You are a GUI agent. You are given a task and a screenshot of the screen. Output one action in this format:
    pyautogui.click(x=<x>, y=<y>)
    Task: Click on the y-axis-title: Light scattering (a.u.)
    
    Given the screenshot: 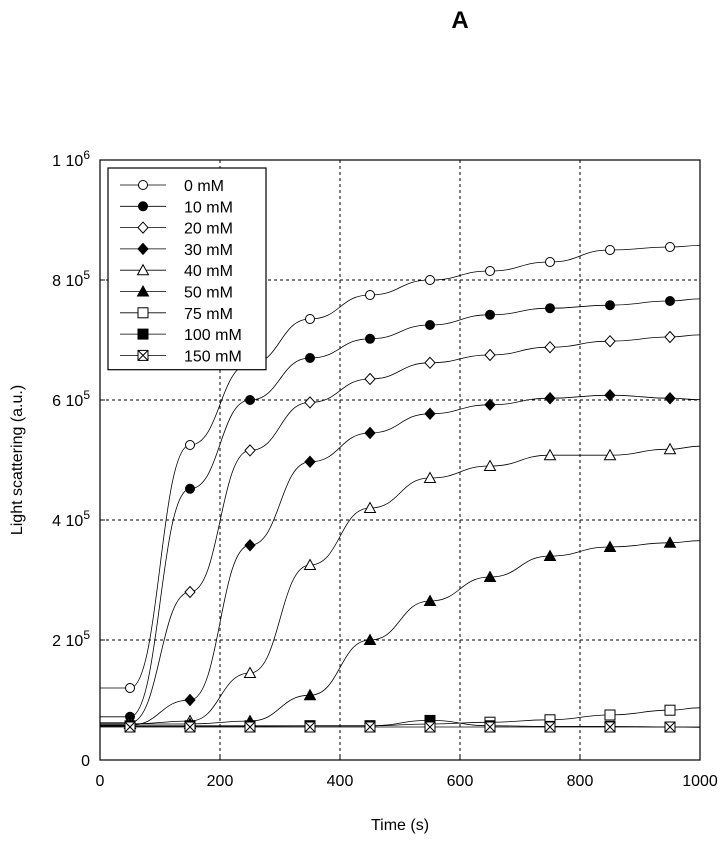 What is the action you would take?
    pyautogui.click(x=17, y=460)
    